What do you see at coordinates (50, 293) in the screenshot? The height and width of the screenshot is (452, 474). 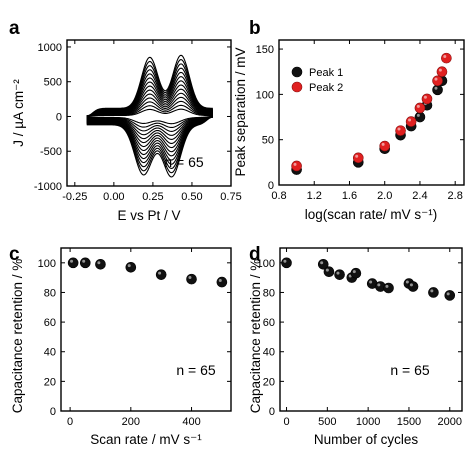 I see `y-tick-label: 80` at bounding box center [50, 293].